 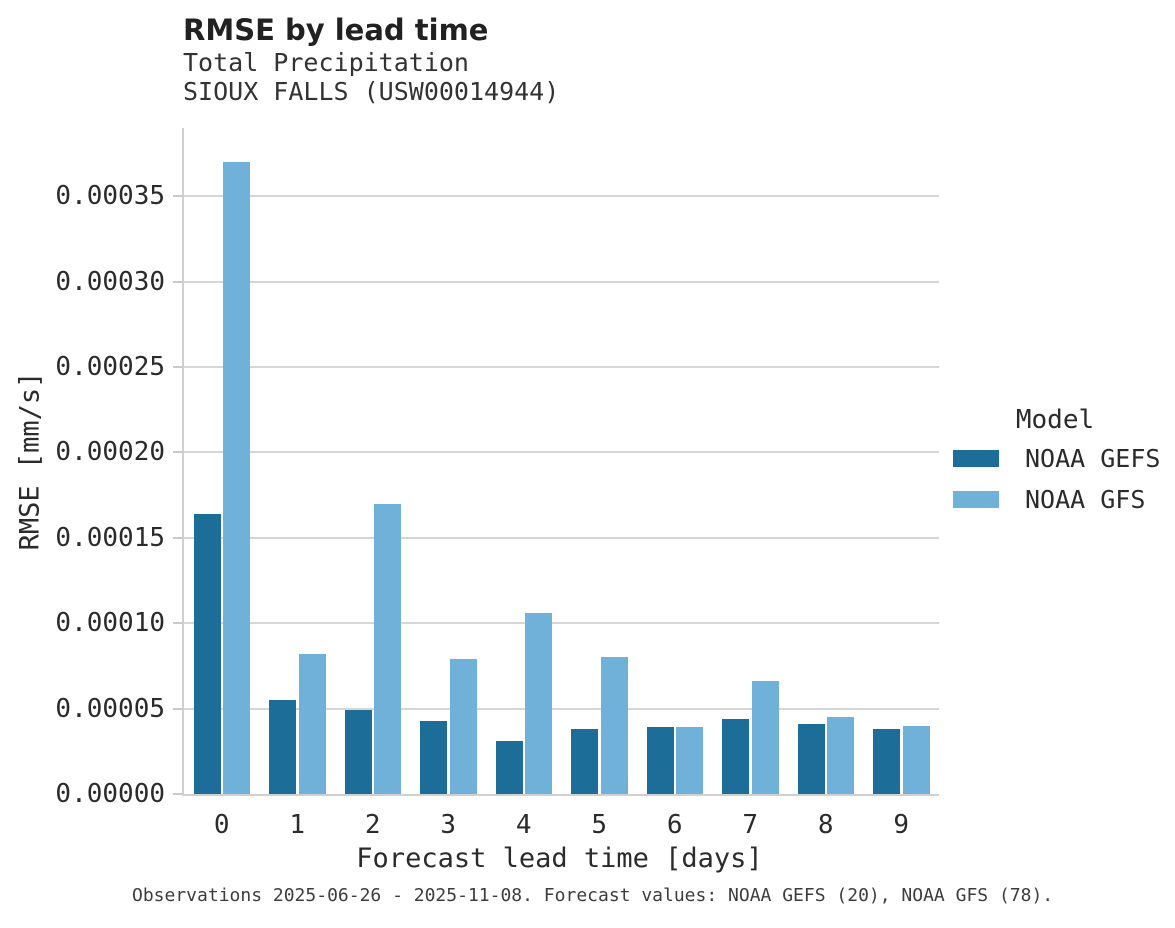 What do you see at coordinates (336, 30) in the screenshot?
I see `chart-title: RMSE by lead time` at bounding box center [336, 30].